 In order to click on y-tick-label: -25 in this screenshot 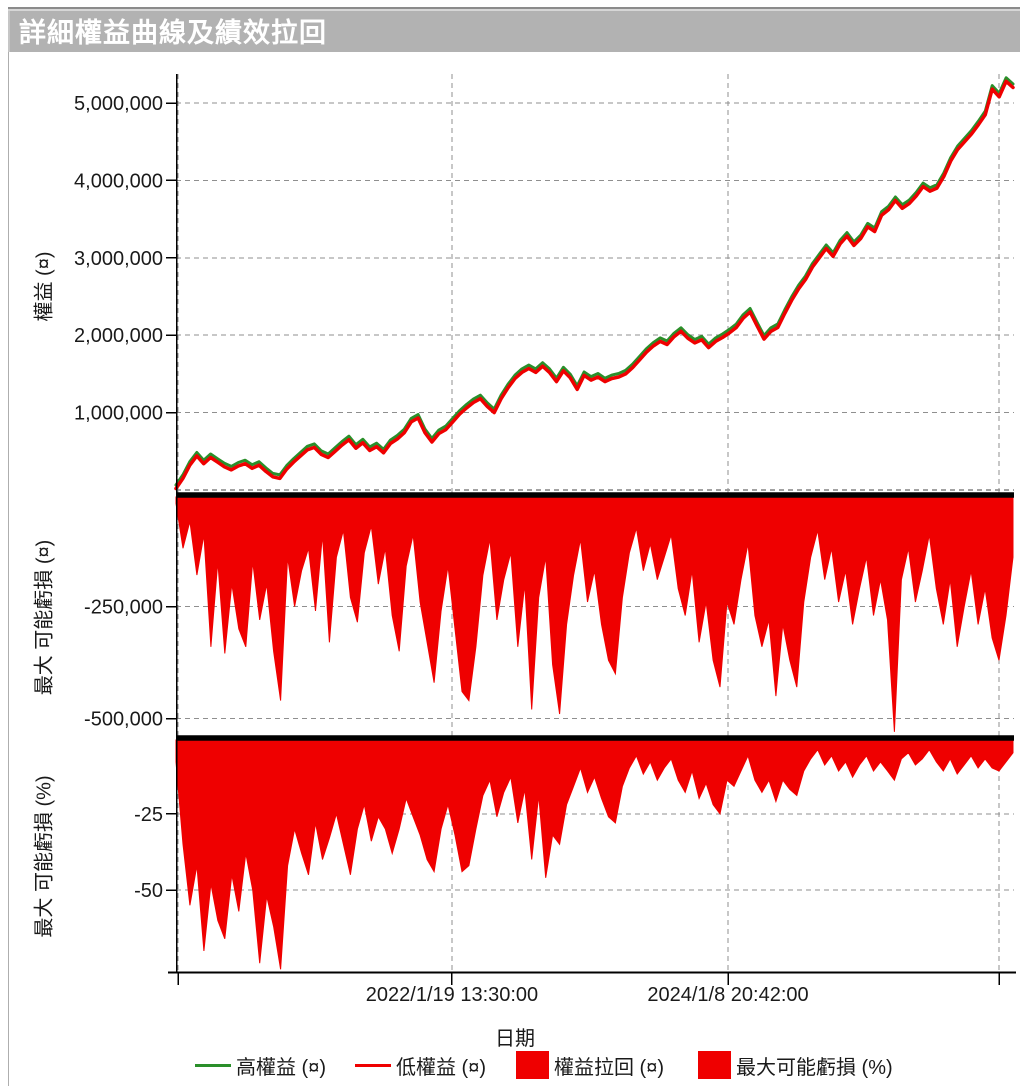, I will do `click(148, 815)`.